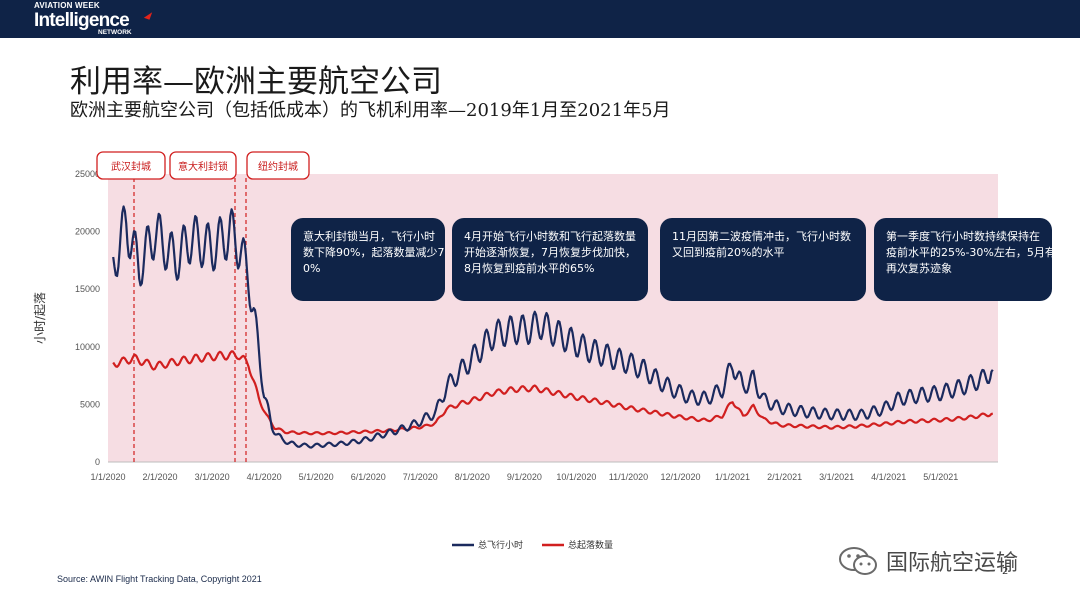 The width and height of the screenshot is (1080, 608). What do you see at coordinates (115, 32) in the screenshot?
I see `logo-line-3: NETWORK` at bounding box center [115, 32].